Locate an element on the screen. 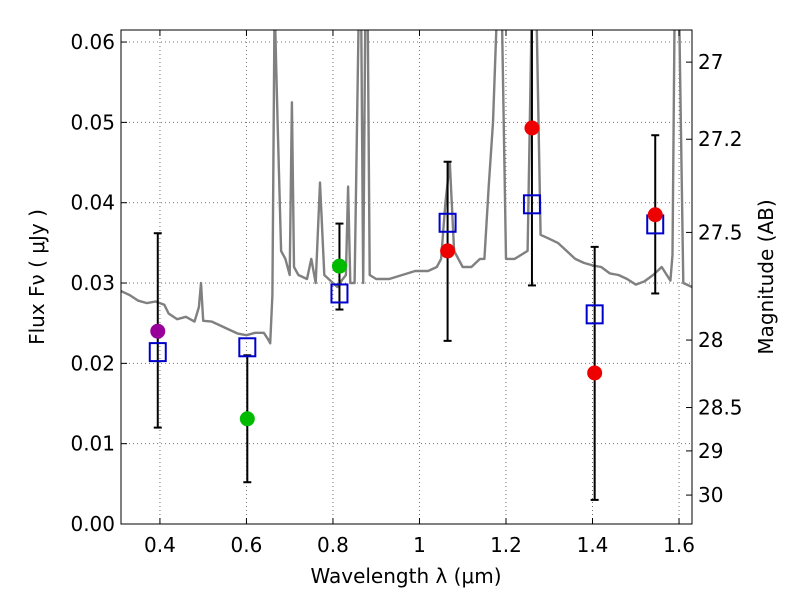  right-tick-label: 27.5 is located at coordinates (720, 232).